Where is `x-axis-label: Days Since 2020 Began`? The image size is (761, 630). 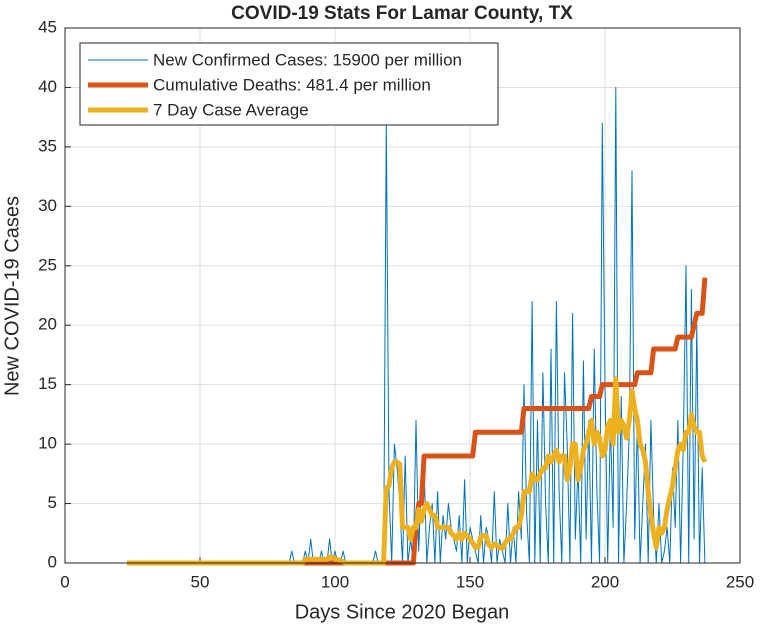
x-axis-label: Days Since 2020 Began is located at coordinates (402, 612).